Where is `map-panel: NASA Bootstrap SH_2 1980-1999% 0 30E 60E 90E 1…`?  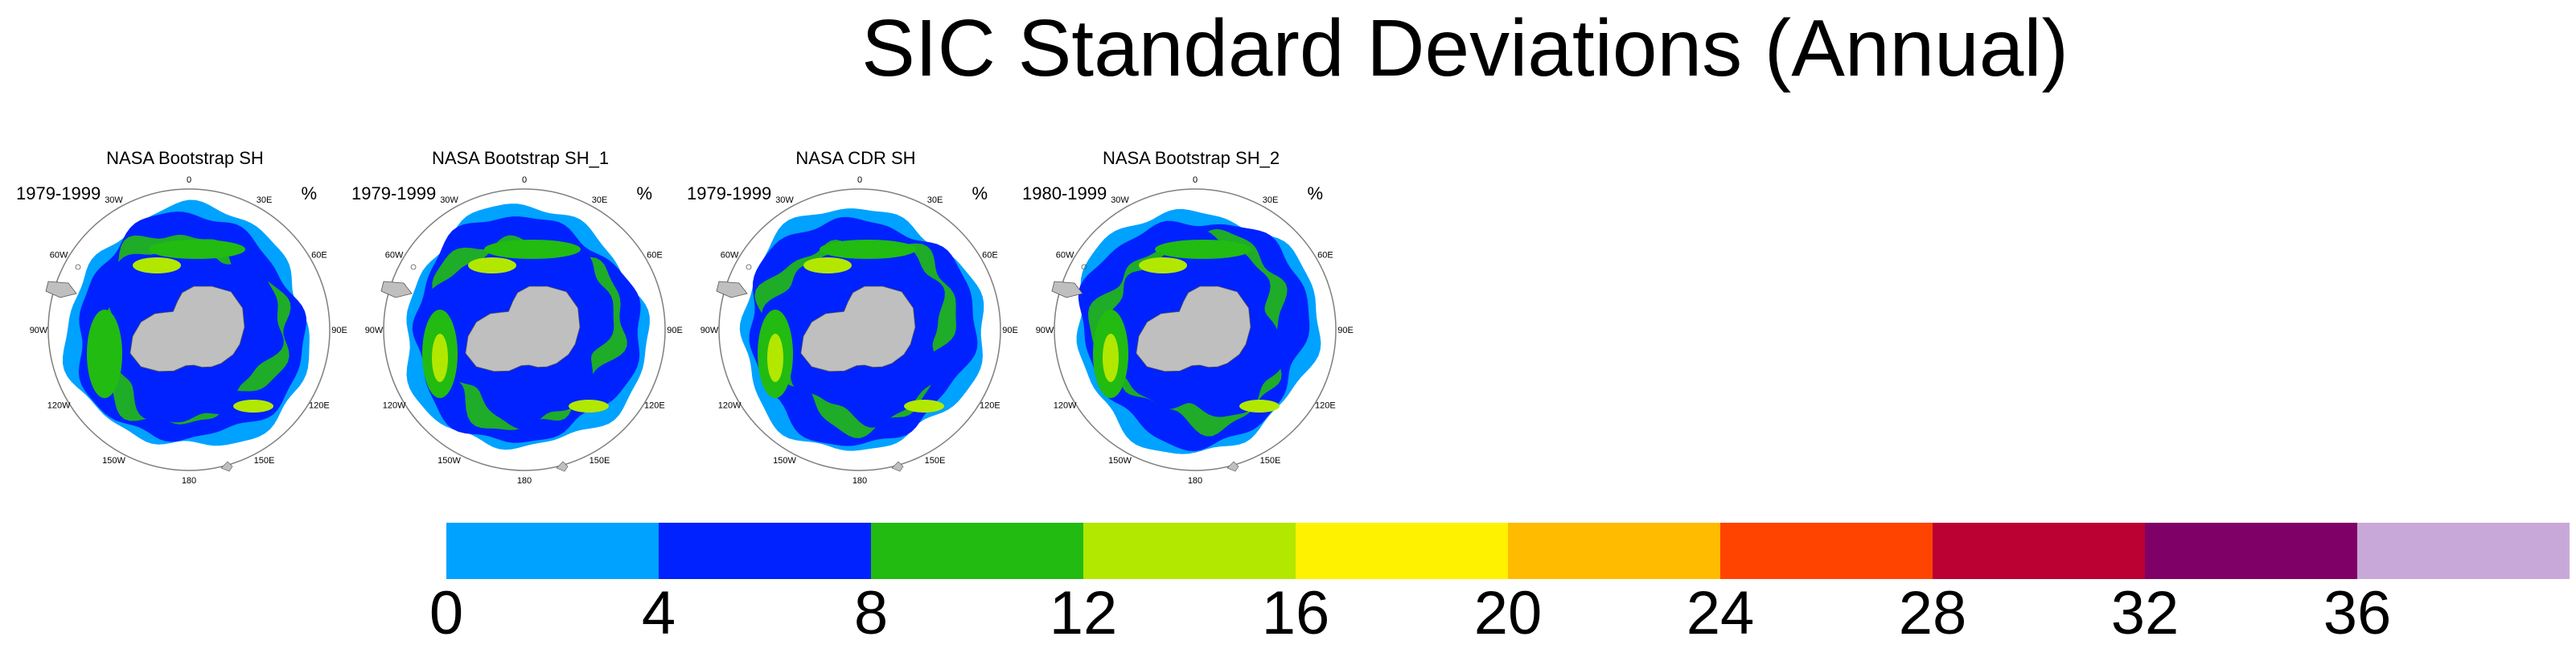 map-panel: NASA Bootstrap SH_2 1980-1999% 0 30E 60E 90E 1… is located at coordinates (1191, 318).